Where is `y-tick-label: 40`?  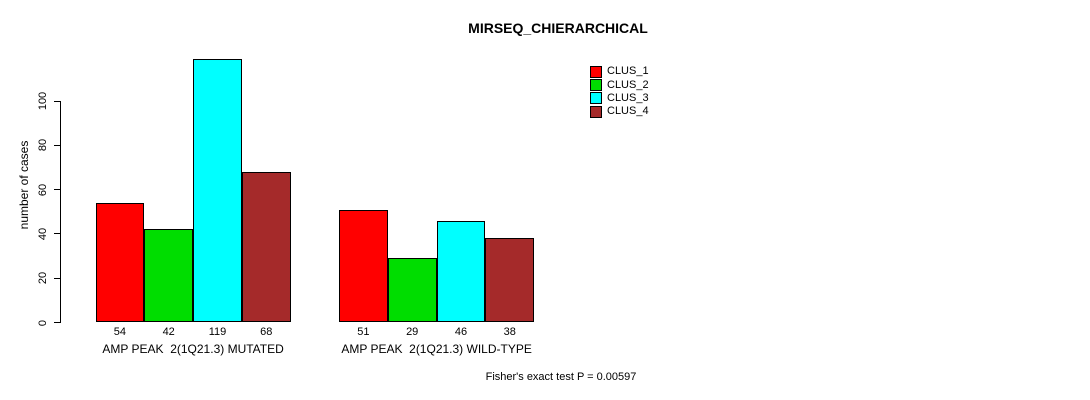 y-tick-label: 40 is located at coordinates (43, 234).